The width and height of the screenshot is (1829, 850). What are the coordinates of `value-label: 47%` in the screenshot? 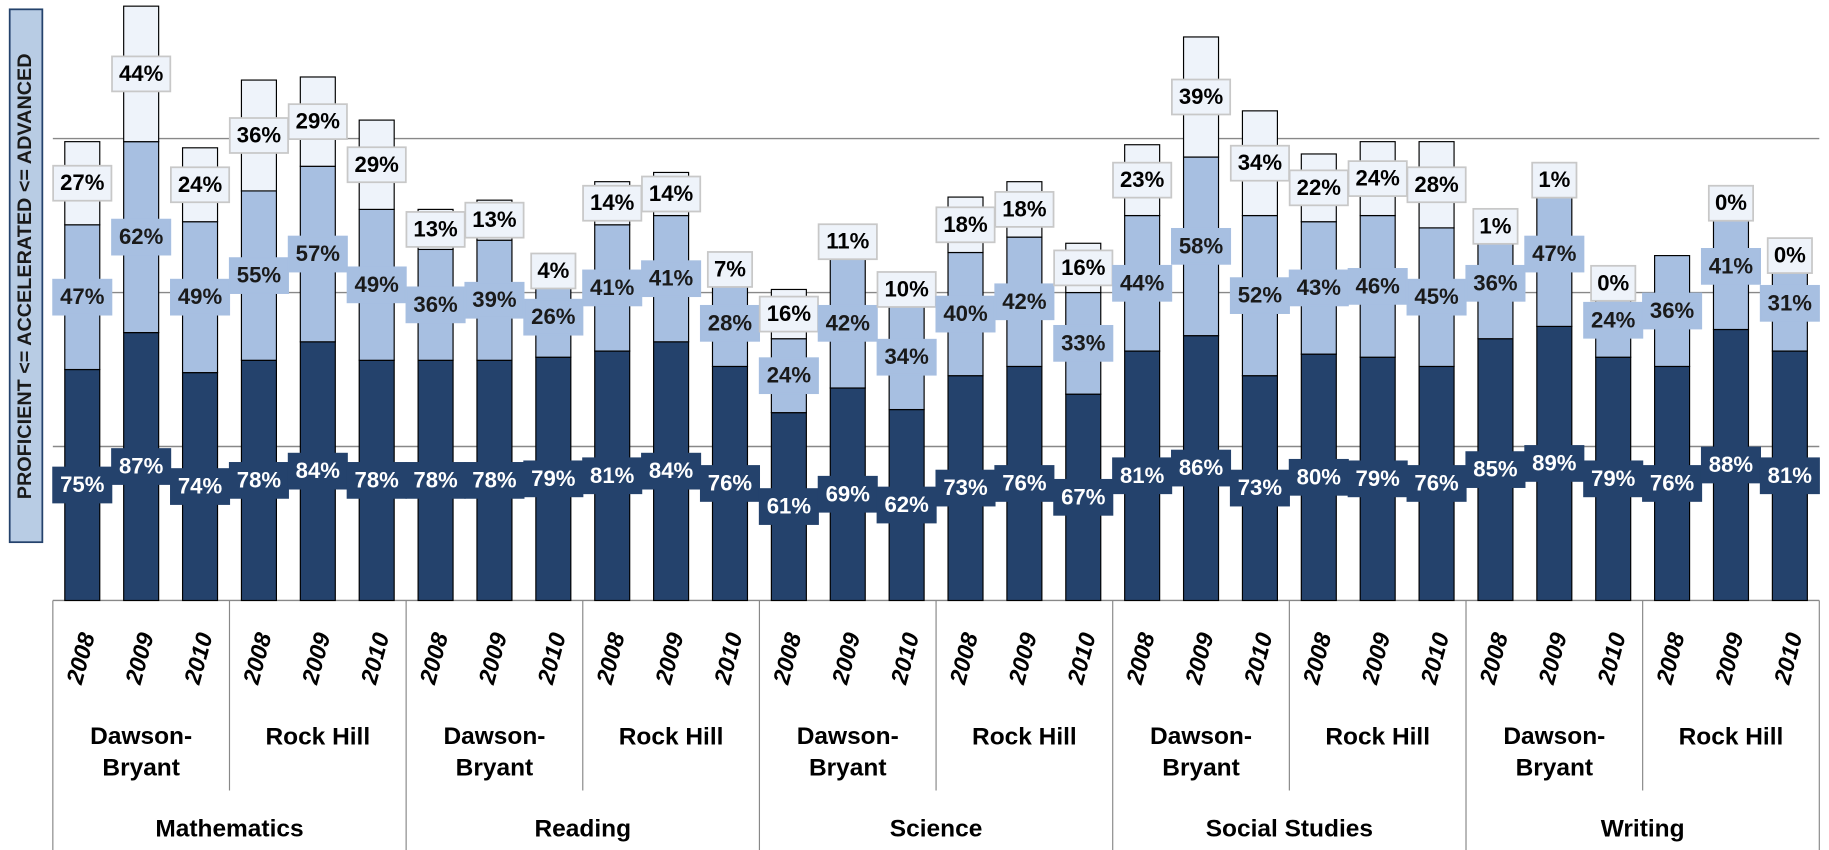 It's located at (1554, 253).